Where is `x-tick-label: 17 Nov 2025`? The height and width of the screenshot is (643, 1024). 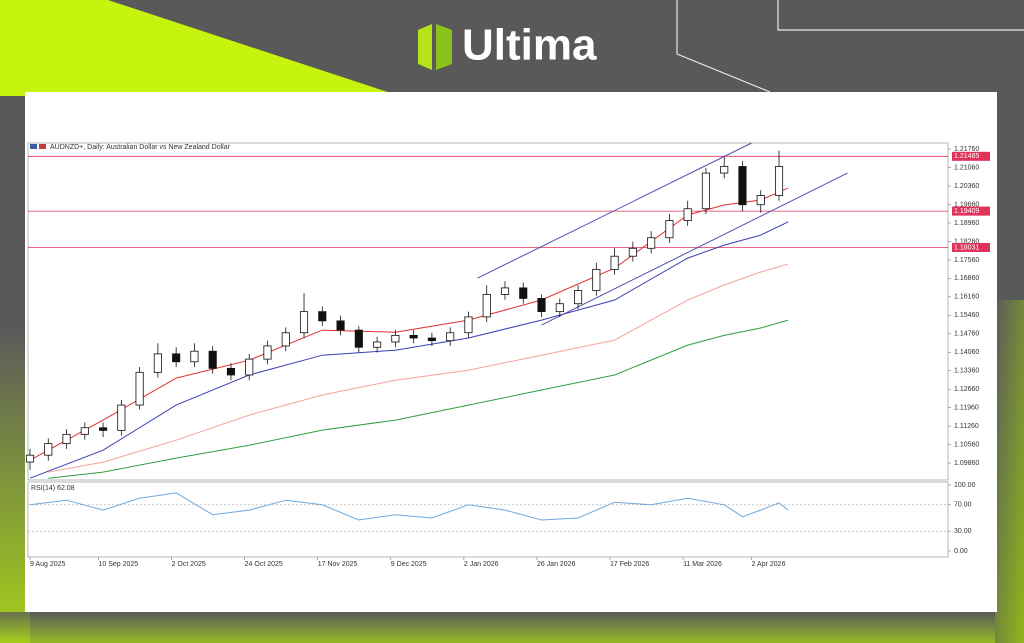
x-tick-label: 17 Nov 2025 is located at coordinates (338, 564).